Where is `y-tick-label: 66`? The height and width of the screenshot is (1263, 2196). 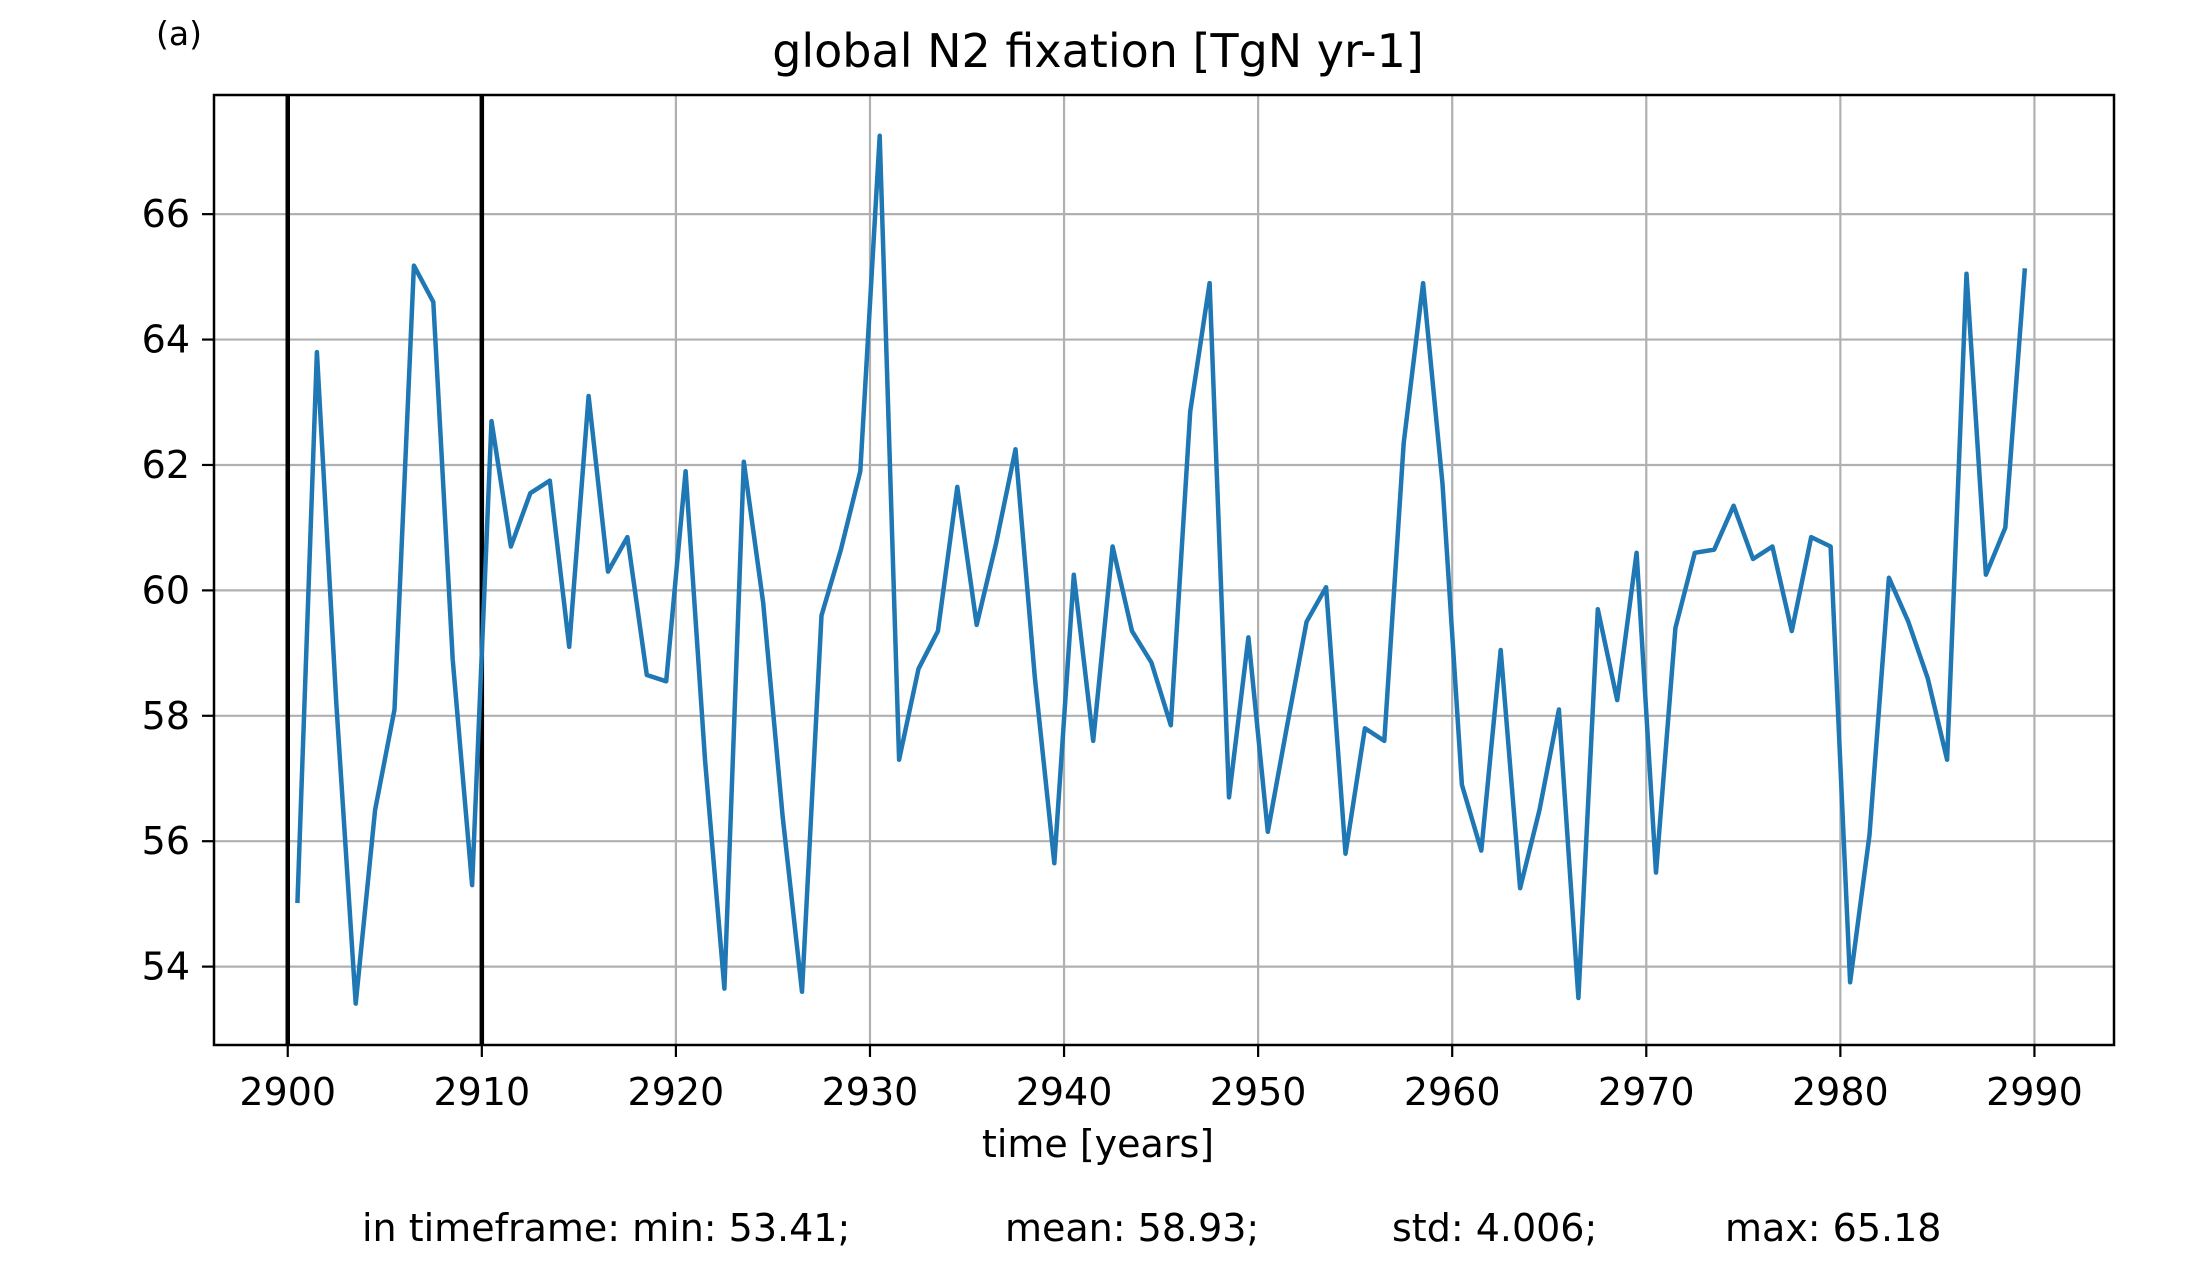
y-tick-label: 66 is located at coordinates (166, 214).